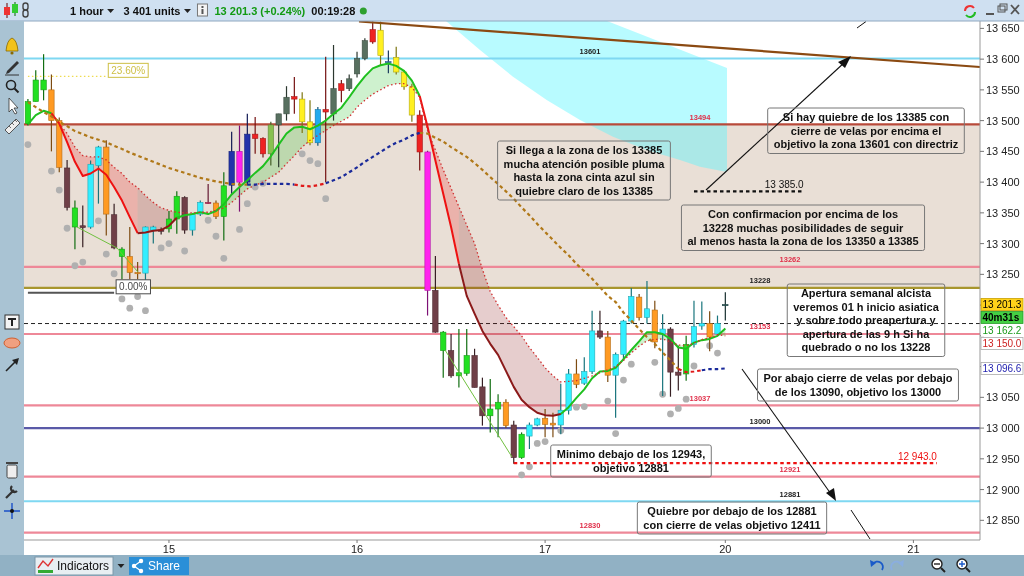 Image resolution: width=1024 pixels, height=576 pixels. I want to click on y-tick-label: 13 500, so click(1003, 120).